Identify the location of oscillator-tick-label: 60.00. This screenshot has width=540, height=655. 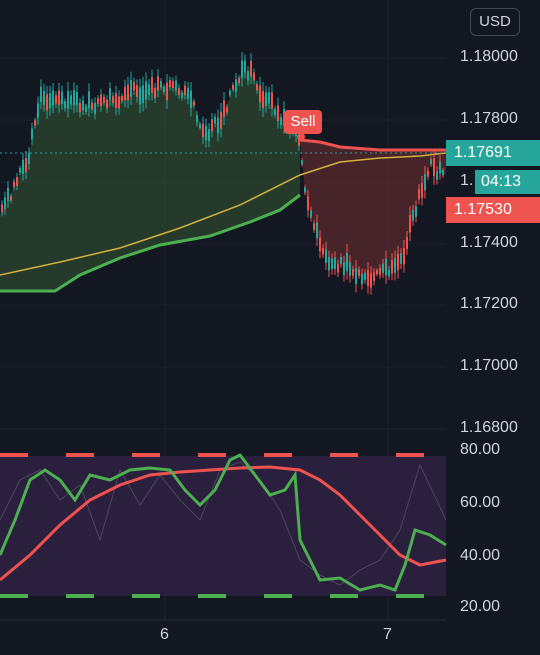
(480, 502).